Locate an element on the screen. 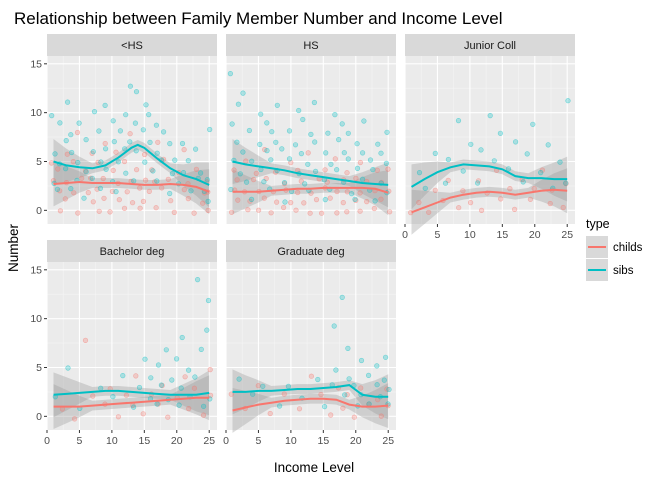 Image resolution: width=672 pixels, height=480 pixels. y-tick-label: 0 is located at coordinates (39, 211).